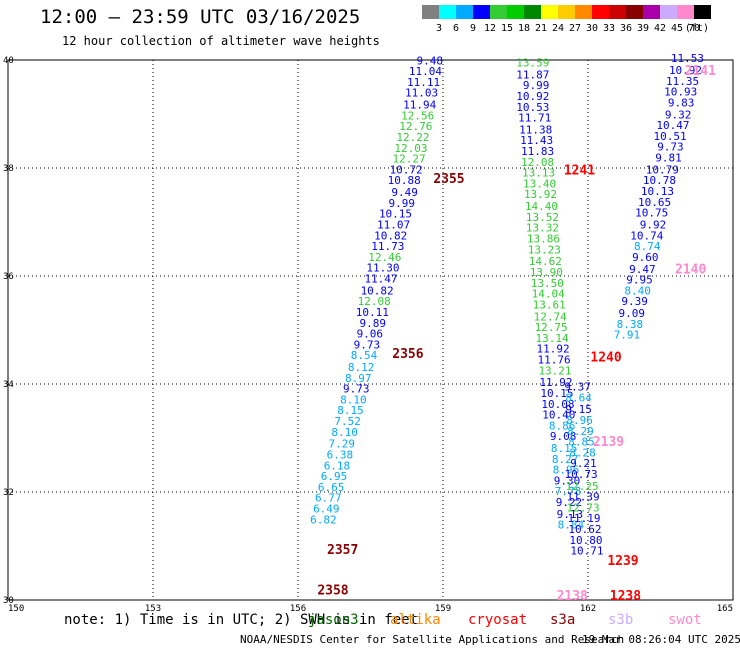  I want to click on wave-height-value: 10.08, so click(557, 404).